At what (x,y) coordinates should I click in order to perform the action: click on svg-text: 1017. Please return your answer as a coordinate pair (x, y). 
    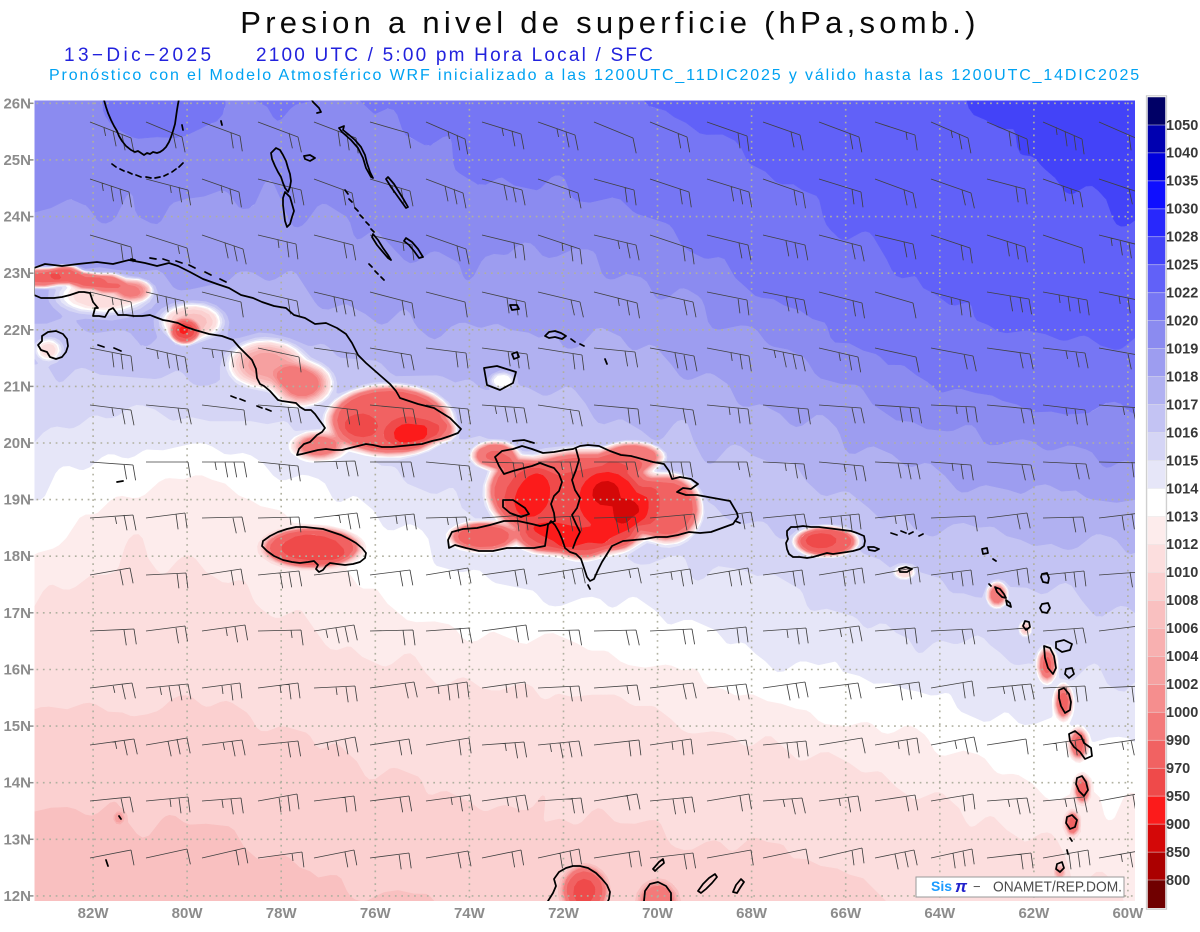
    Looking at the image, I should click on (1182, 405).